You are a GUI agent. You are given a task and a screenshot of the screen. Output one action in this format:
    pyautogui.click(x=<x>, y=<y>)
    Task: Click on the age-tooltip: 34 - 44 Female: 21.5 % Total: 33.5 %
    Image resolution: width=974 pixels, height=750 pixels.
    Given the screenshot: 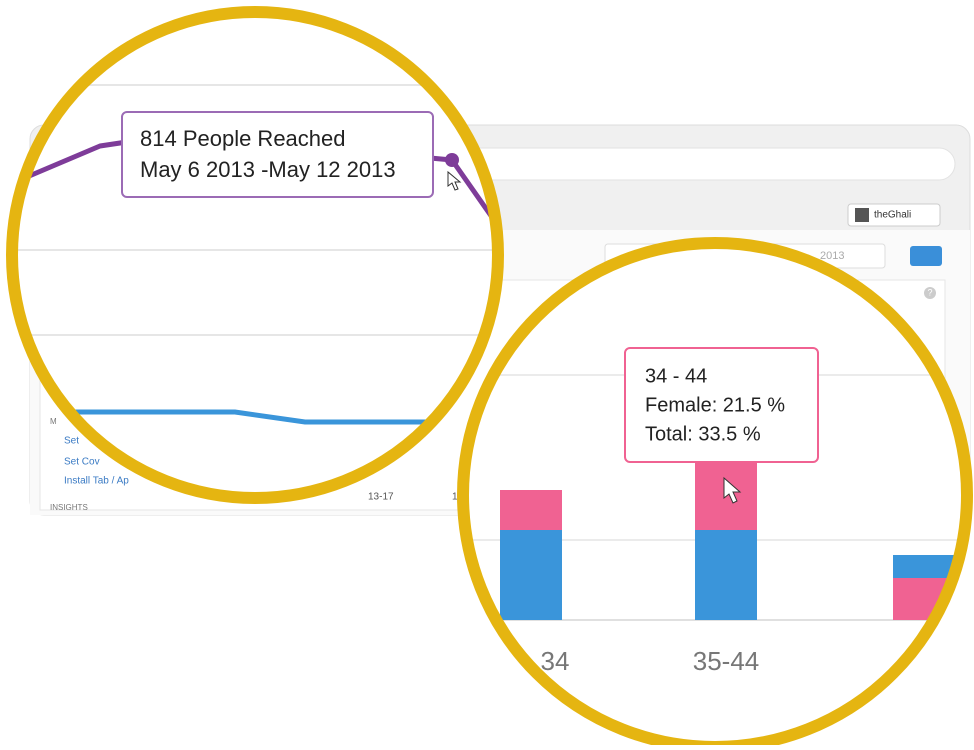 What is the action you would take?
    pyautogui.click(x=721, y=405)
    